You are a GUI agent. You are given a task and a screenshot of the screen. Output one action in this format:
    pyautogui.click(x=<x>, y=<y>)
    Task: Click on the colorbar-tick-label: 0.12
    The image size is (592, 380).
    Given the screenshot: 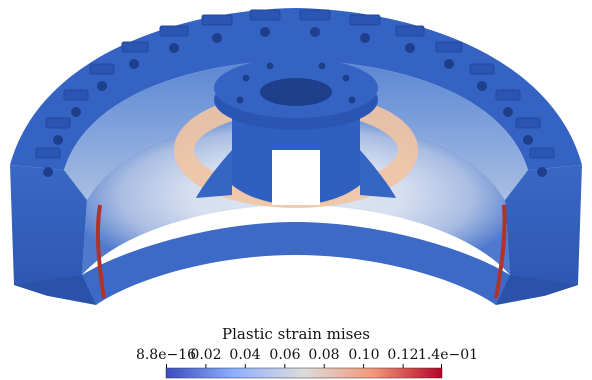 What is the action you would take?
    pyautogui.click(x=403, y=355)
    